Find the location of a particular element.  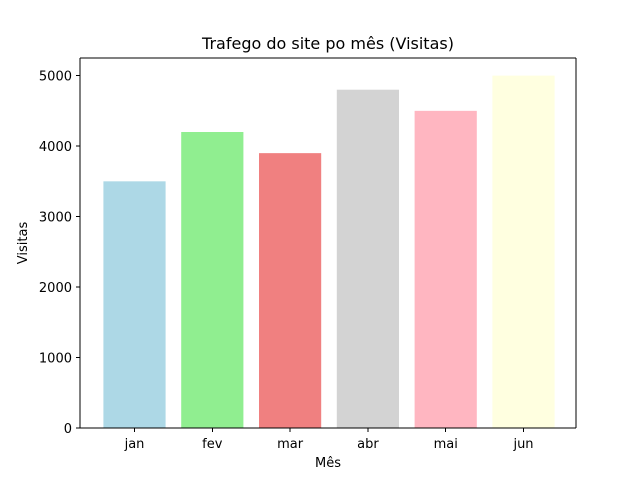

bar-mar is located at coordinates (290, 290).